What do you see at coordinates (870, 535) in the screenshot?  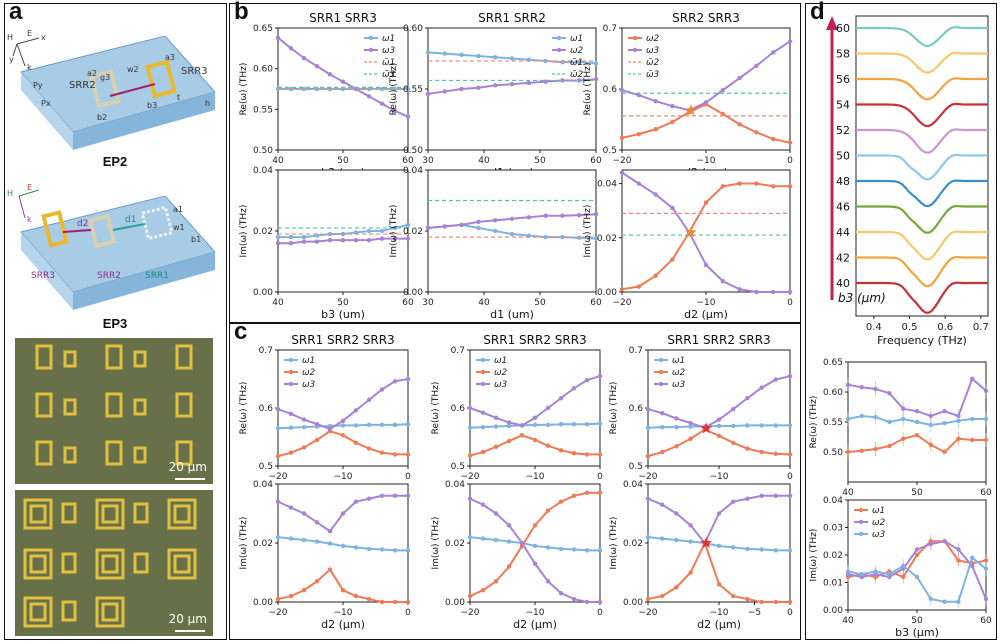 I see `legend-entry: ω3` at bounding box center [870, 535].